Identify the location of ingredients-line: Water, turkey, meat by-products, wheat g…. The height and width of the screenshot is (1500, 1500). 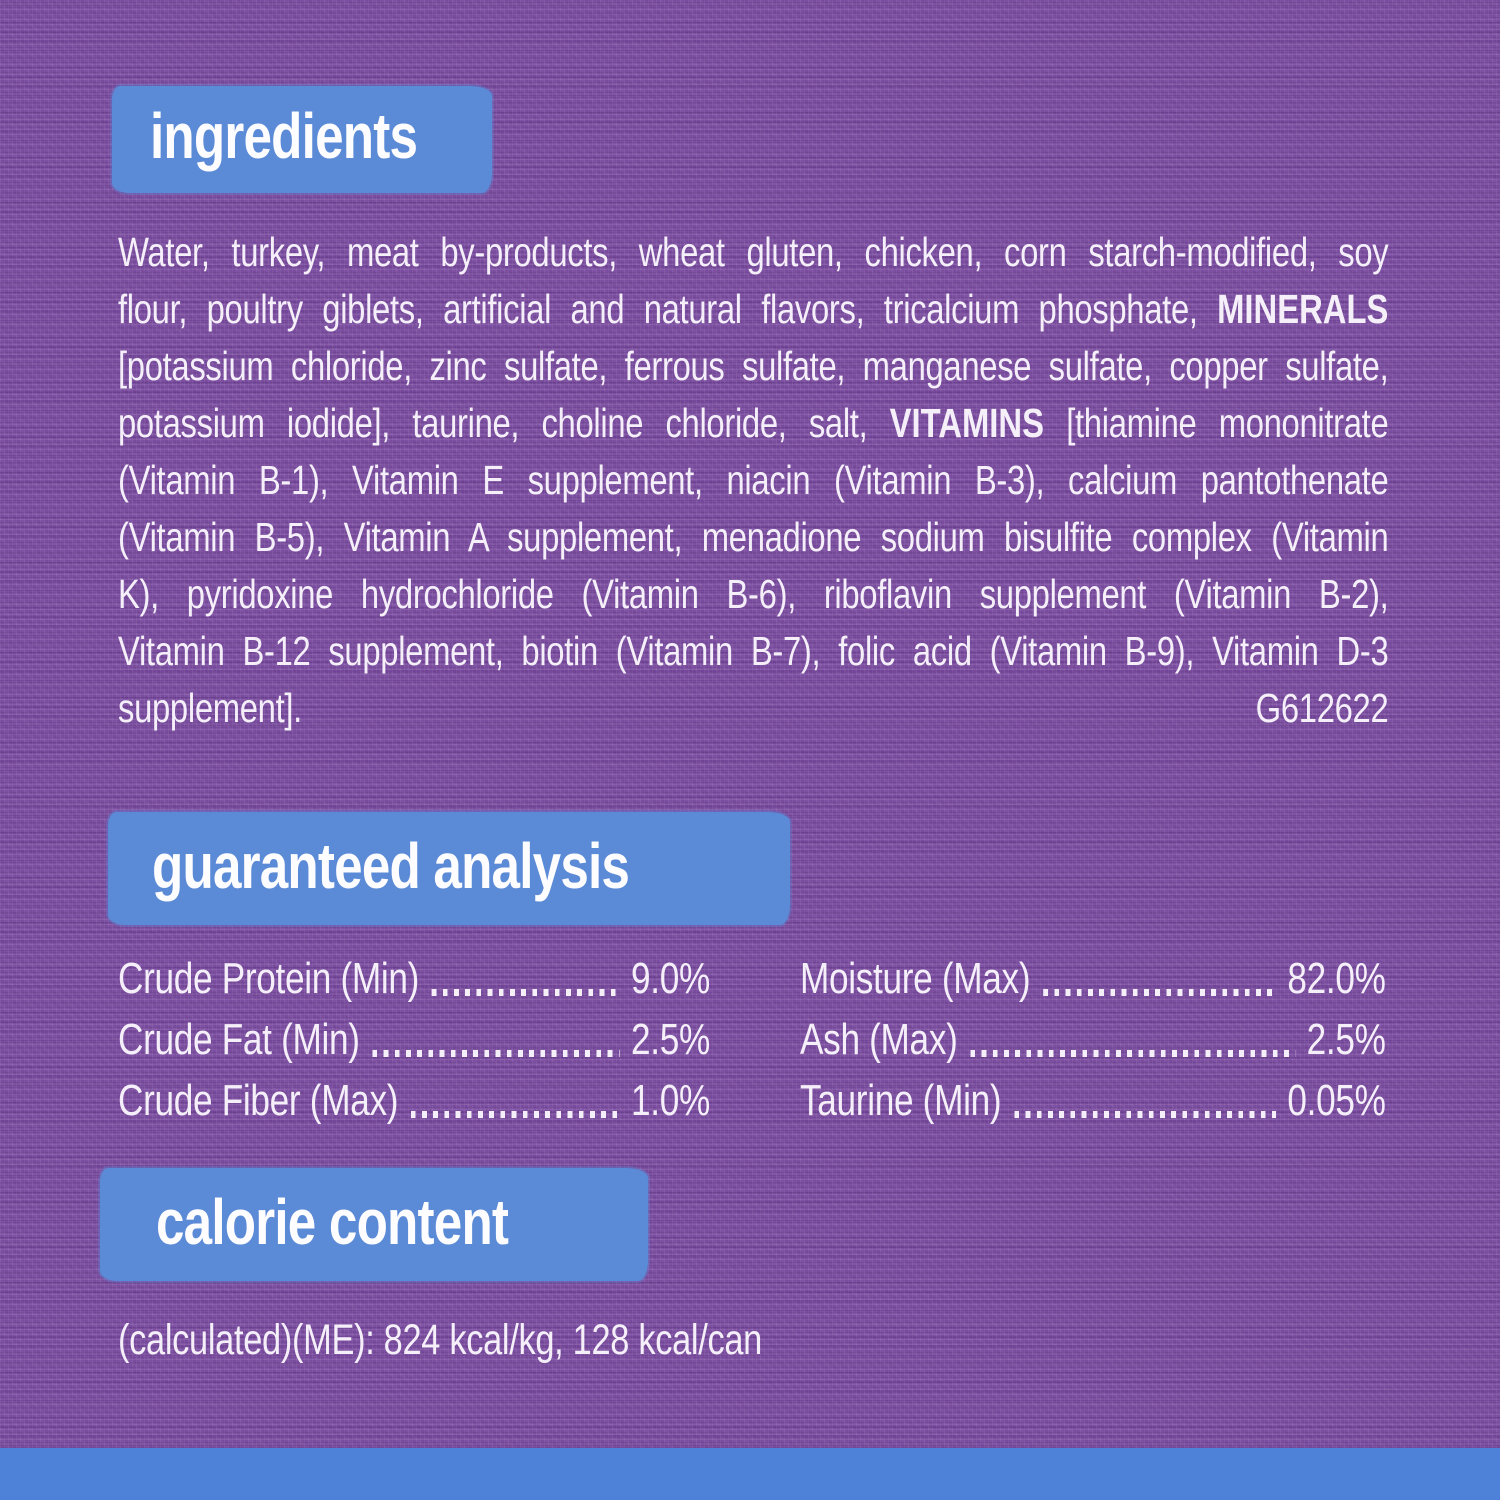
(753, 252).